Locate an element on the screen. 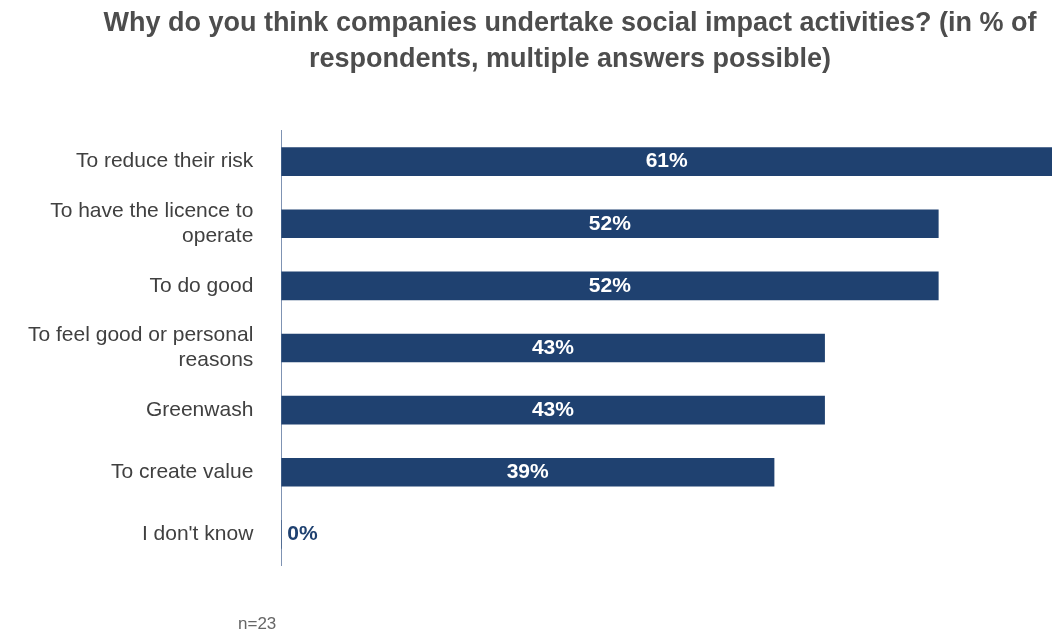 This screenshot has height=639, width=1052. text: n=23 is located at coordinates (257, 624).